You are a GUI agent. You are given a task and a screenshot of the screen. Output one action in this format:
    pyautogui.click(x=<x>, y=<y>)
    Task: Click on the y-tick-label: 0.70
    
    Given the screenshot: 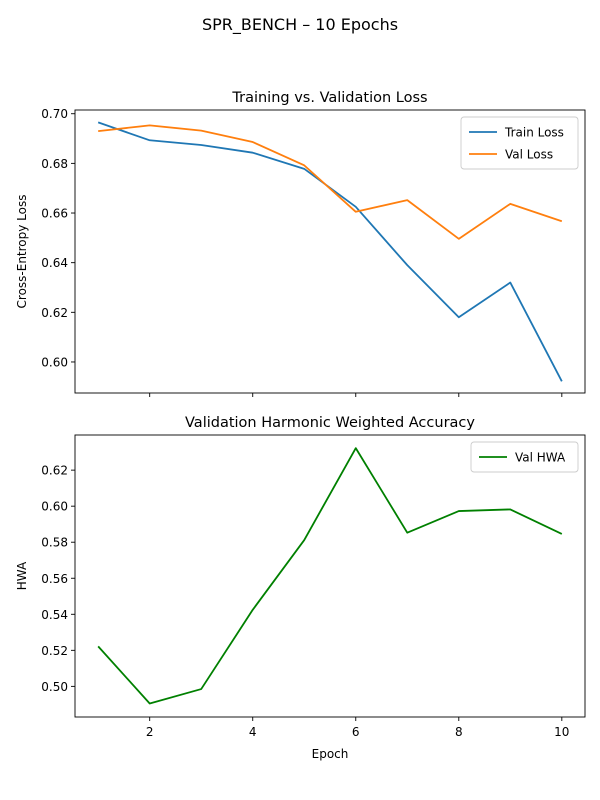 What is the action you would take?
    pyautogui.click(x=54, y=114)
    